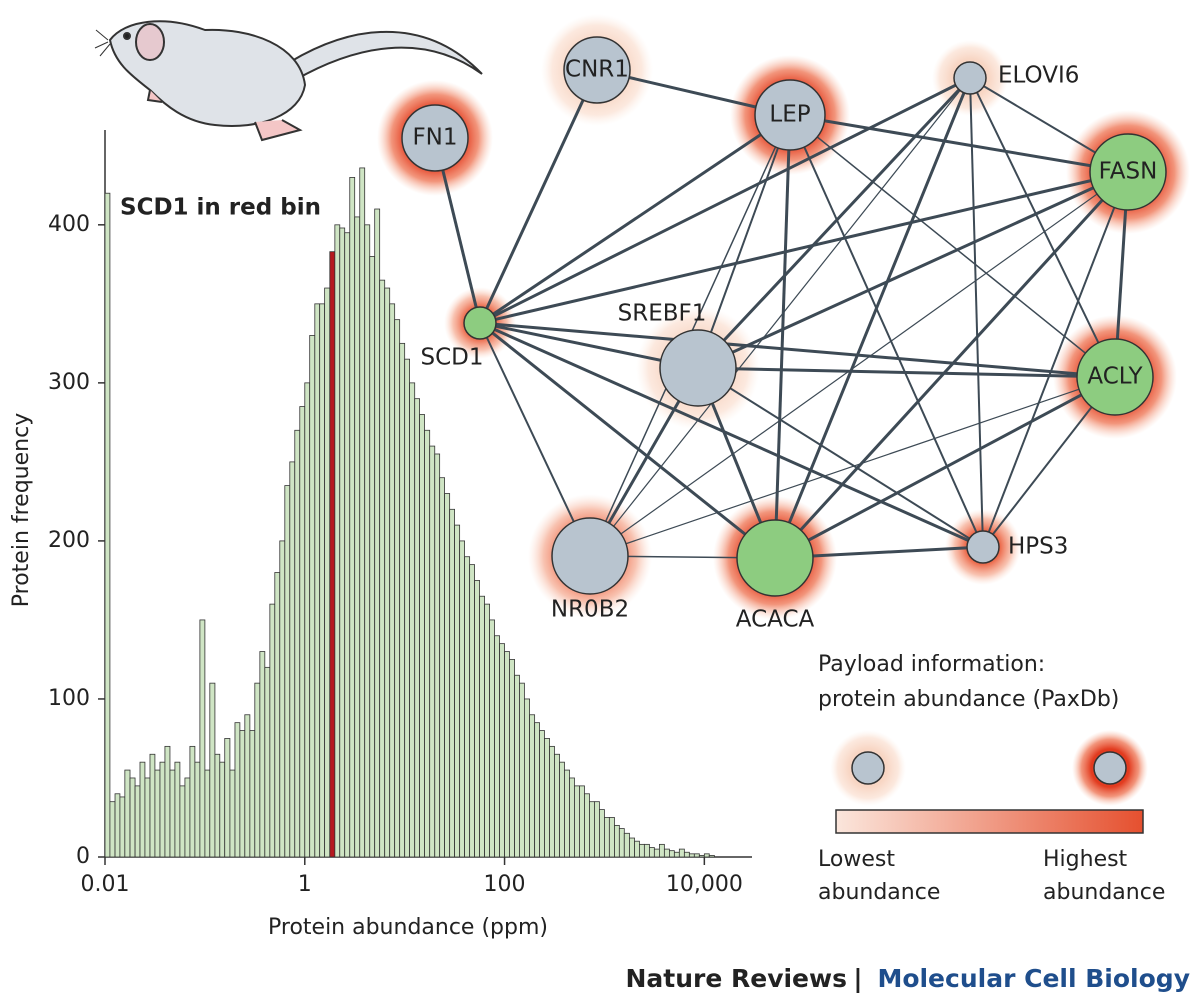  What do you see at coordinates (83, 856) in the screenshot?
I see `y-tick-label: 0` at bounding box center [83, 856].